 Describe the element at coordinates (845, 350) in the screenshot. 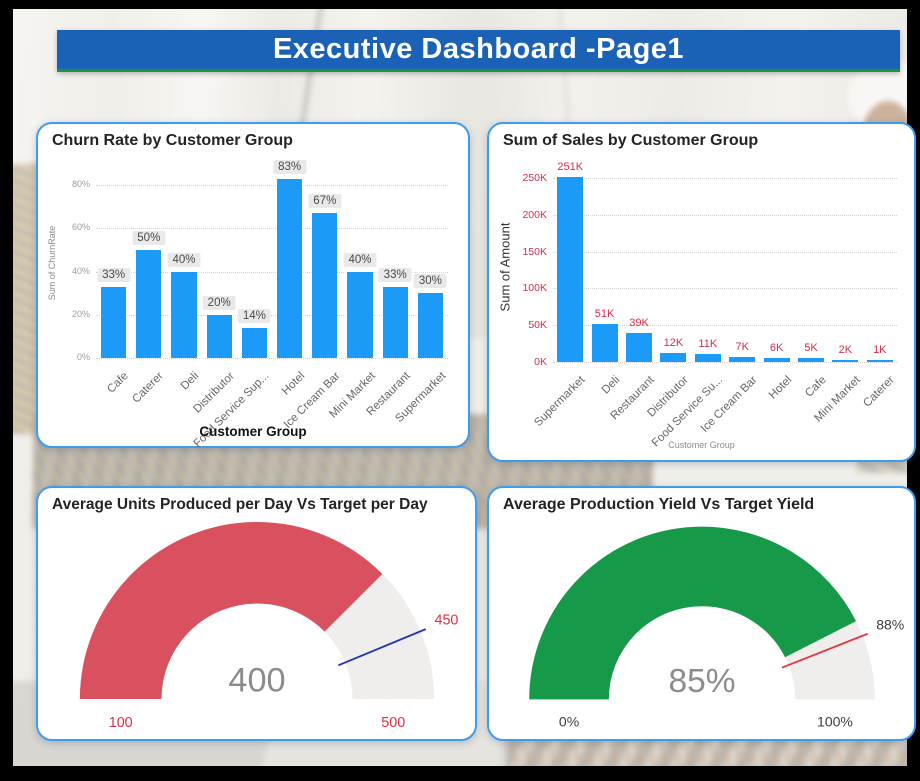

I see `bar-value-label: 2K` at that location.